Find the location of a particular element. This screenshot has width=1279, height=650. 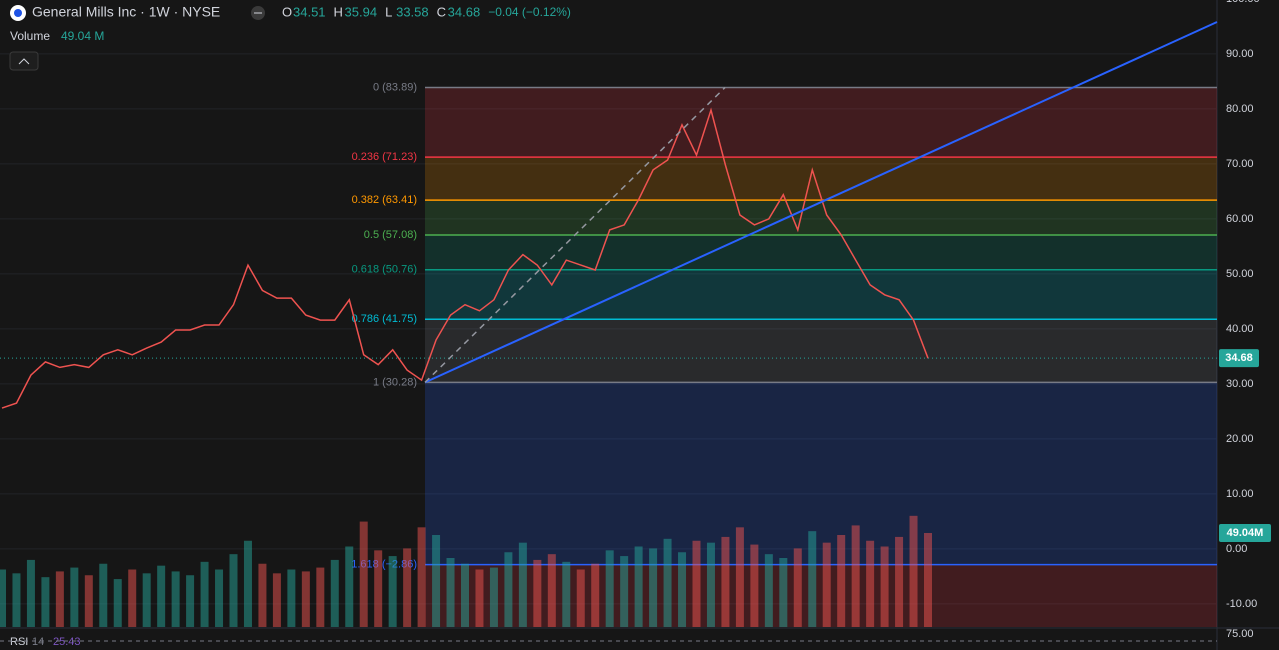

price-badge-label: 34.68 is located at coordinates (1239, 358).